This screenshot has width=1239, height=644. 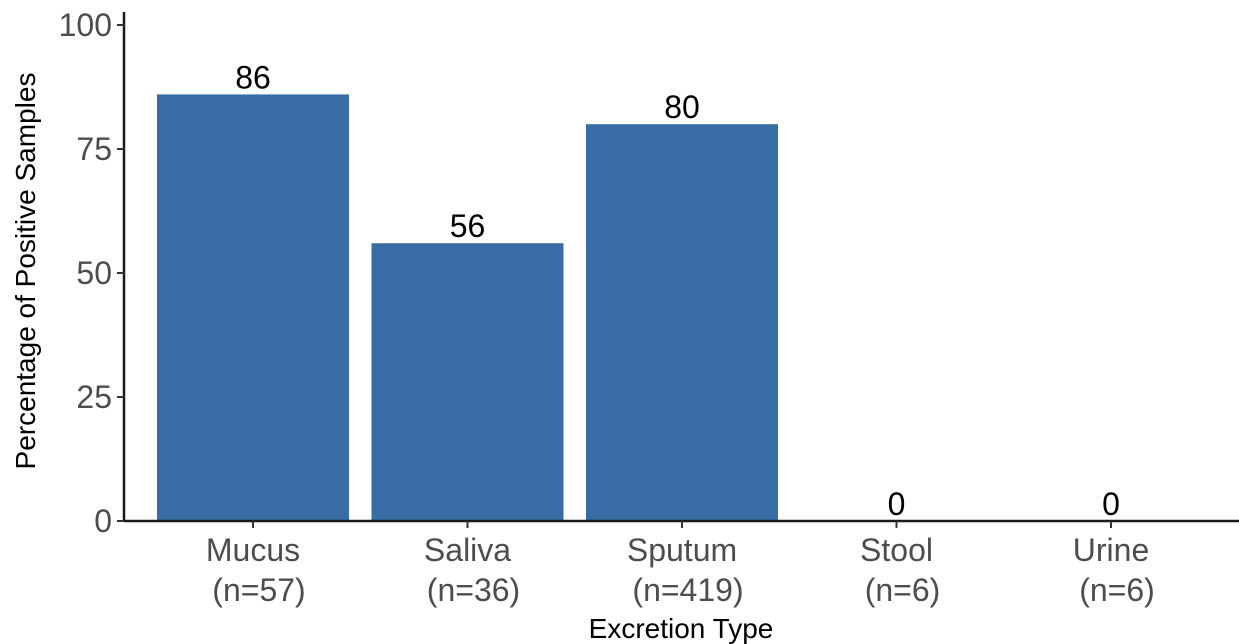 What do you see at coordinates (681, 628) in the screenshot?
I see `x-axis-title: Excretion Type` at bounding box center [681, 628].